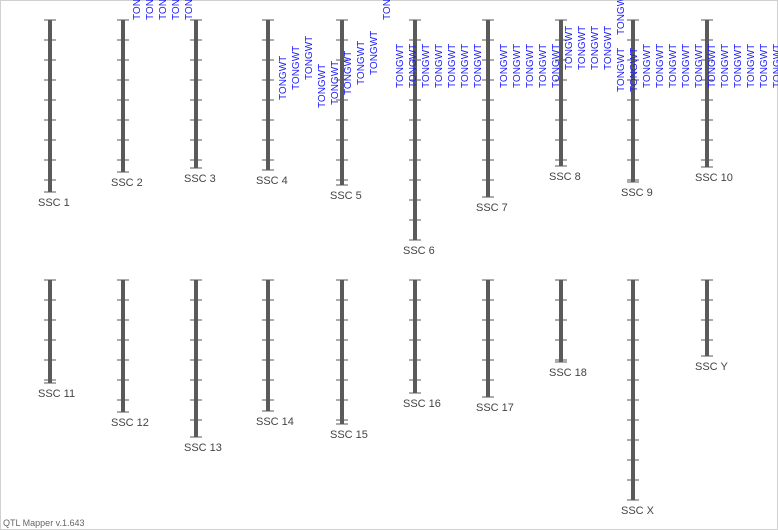 The height and width of the screenshot is (530, 778). Describe the element at coordinates (130, 423) in the screenshot. I see `chromosome-label: SSC 12` at that location.